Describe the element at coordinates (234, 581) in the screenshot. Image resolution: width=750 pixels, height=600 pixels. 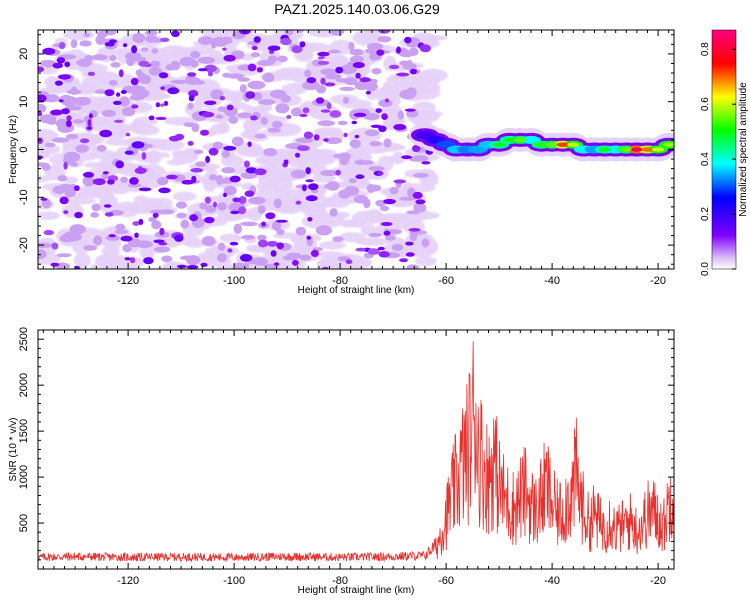
I see `line-x-tick-label: -100` at that location.